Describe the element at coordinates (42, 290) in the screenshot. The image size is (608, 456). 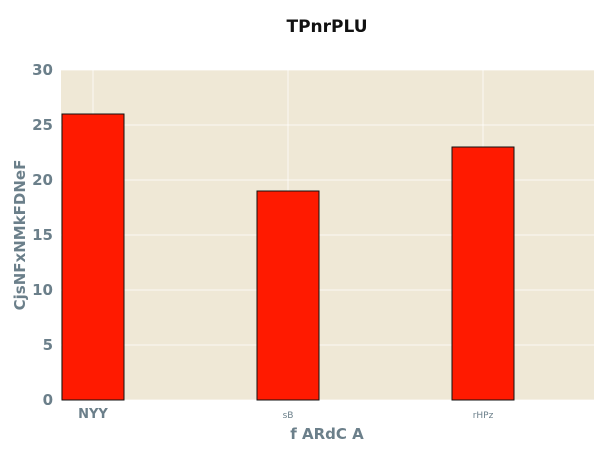
I see `y-tick-label: 10` at that location.